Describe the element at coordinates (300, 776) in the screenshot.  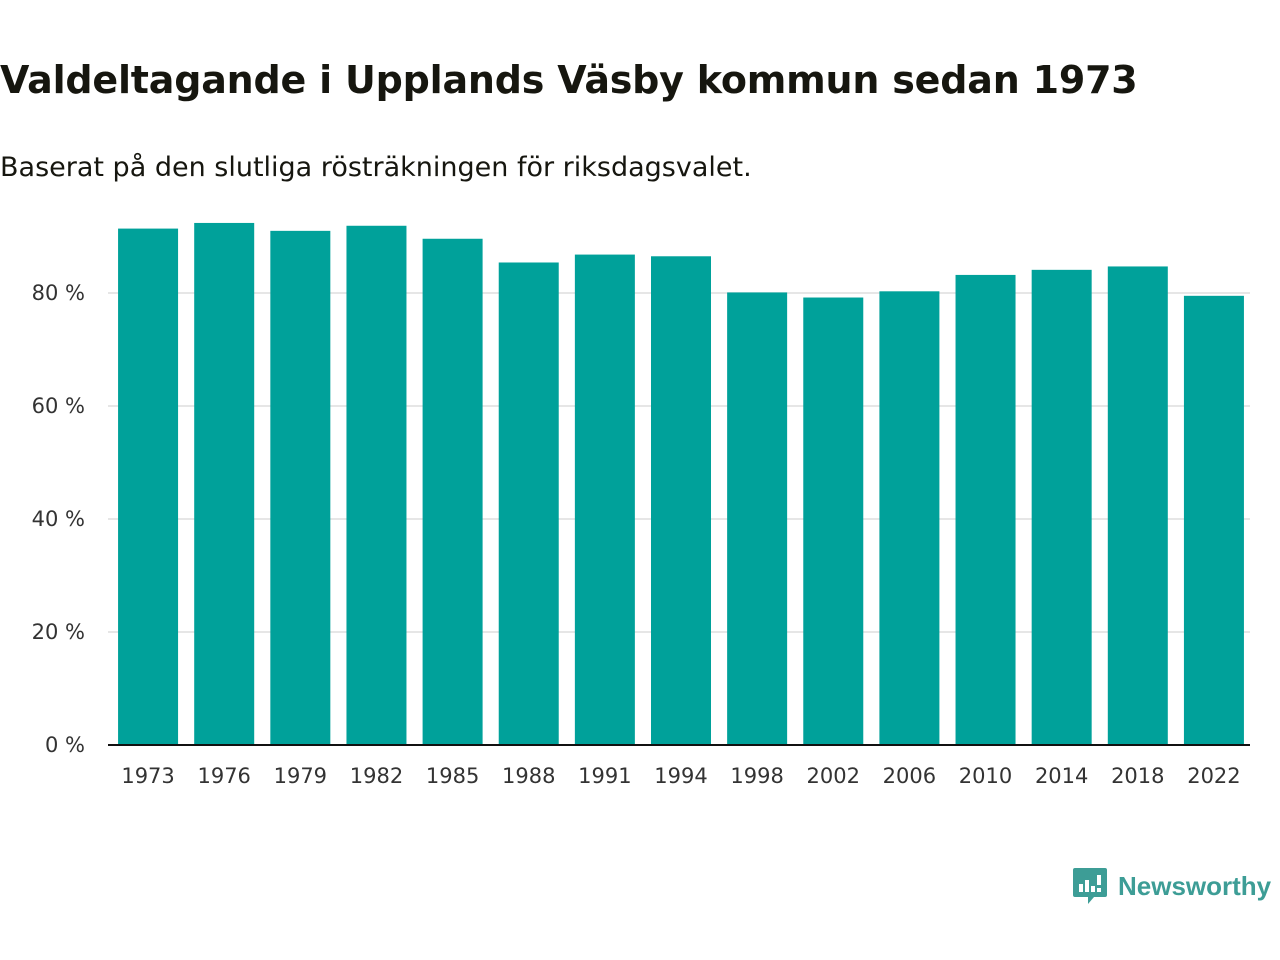
I see `x-tick-label: 1979` at that location.